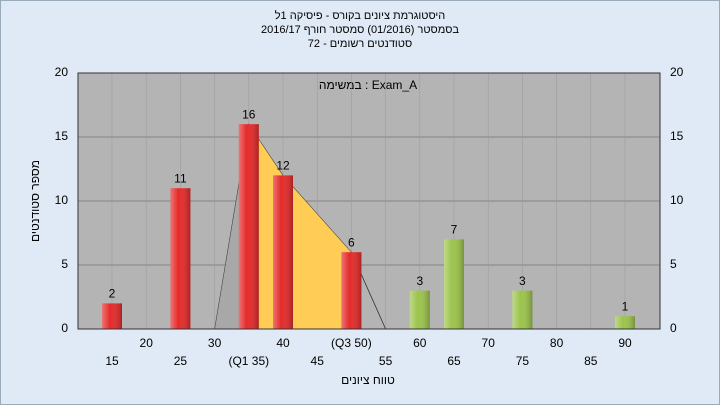  I want to click on y-tick-label-right: 10, so click(677, 200).